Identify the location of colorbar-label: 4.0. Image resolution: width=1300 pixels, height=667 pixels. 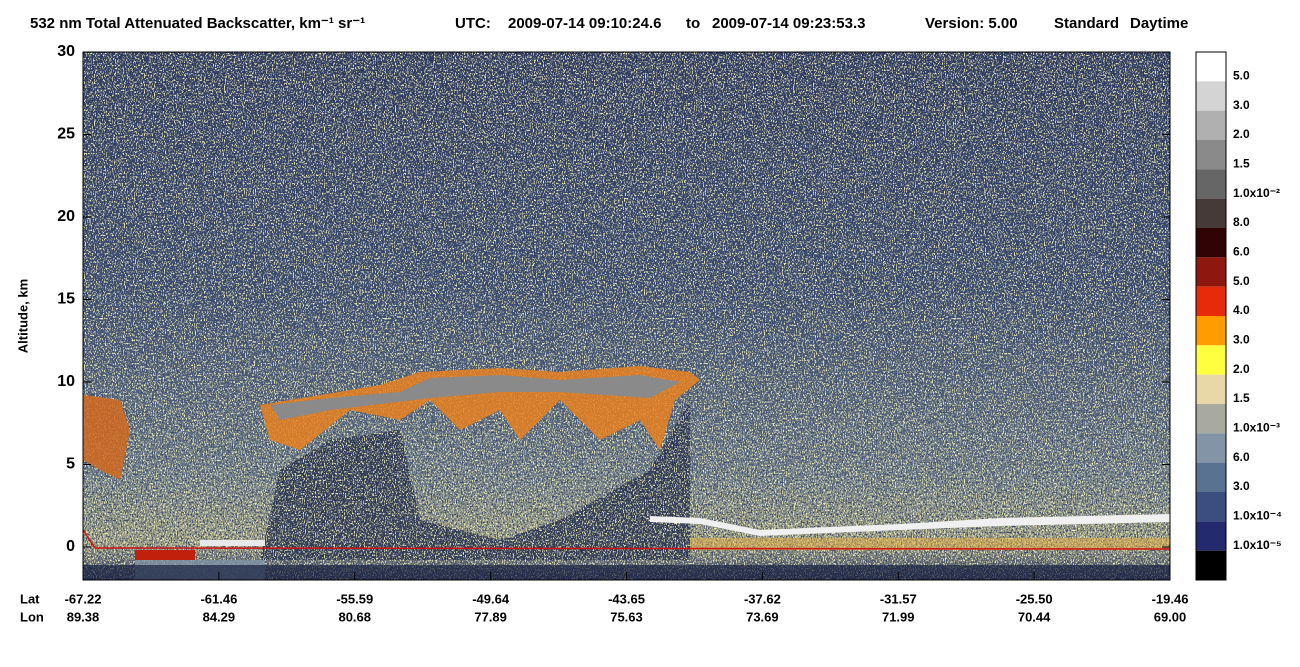
(1241, 310).